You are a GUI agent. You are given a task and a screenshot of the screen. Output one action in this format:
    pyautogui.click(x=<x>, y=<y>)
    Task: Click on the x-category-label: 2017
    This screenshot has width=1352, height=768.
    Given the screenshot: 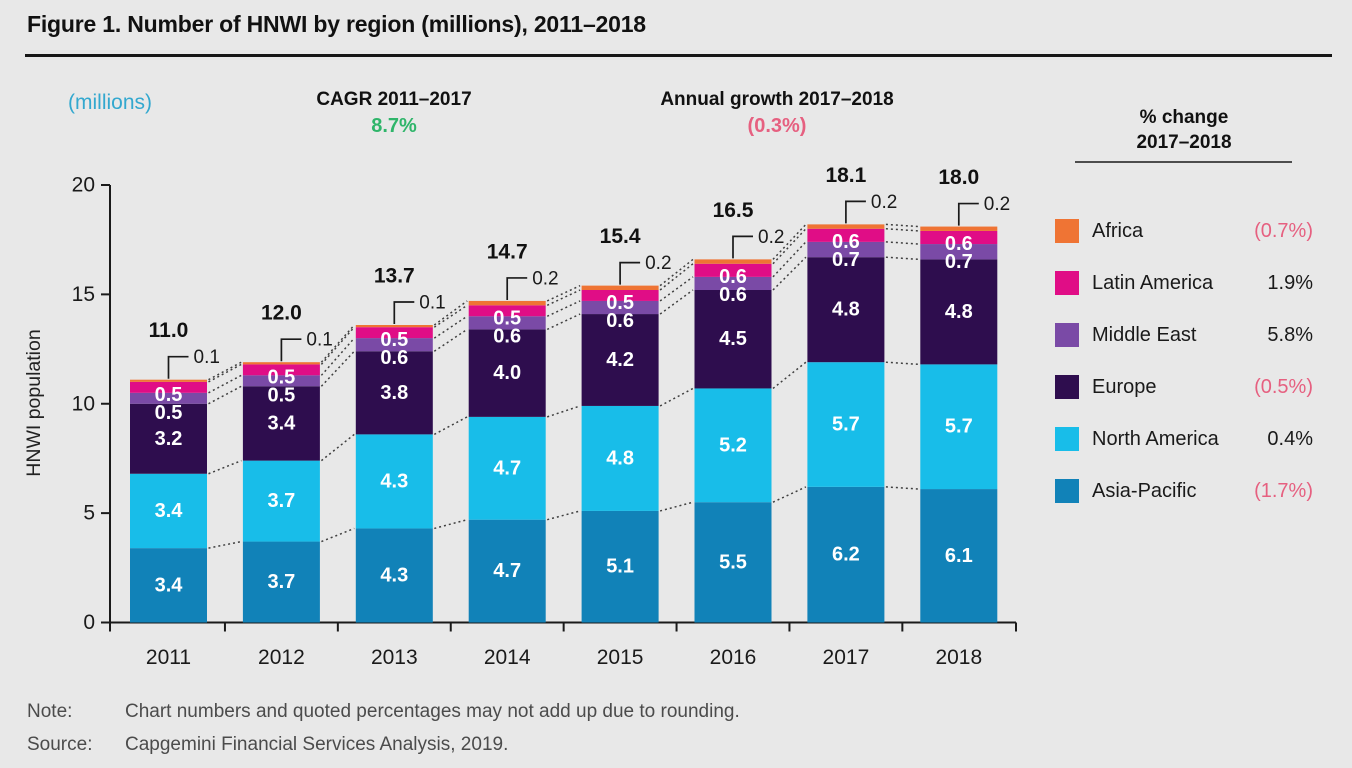 What is the action you would take?
    pyautogui.click(x=846, y=657)
    